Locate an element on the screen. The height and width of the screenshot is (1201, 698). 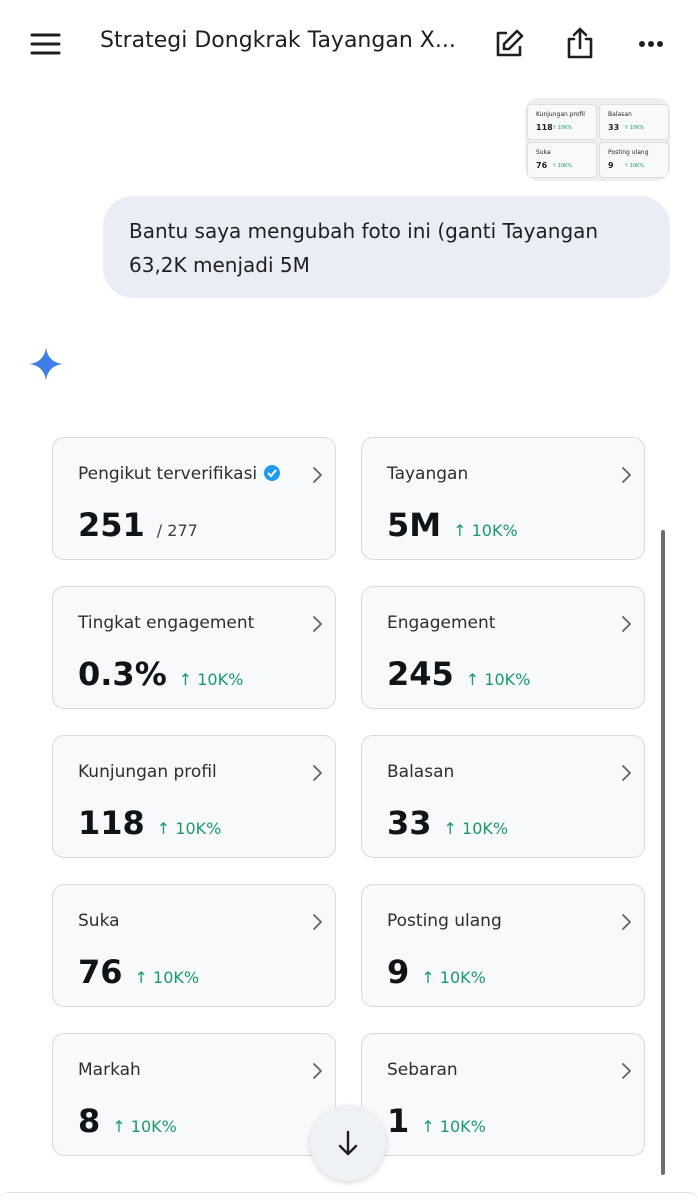
stat-label: Engagement is located at coordinates (441, 623).